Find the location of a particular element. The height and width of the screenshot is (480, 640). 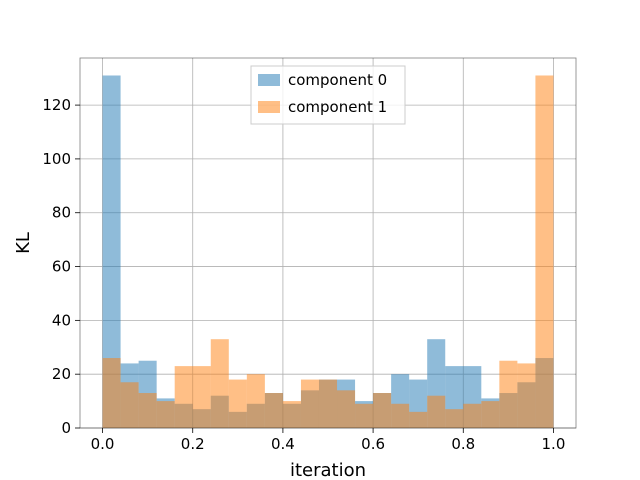

x-tick-label: 0.6 is located at coordinates (373, 444).